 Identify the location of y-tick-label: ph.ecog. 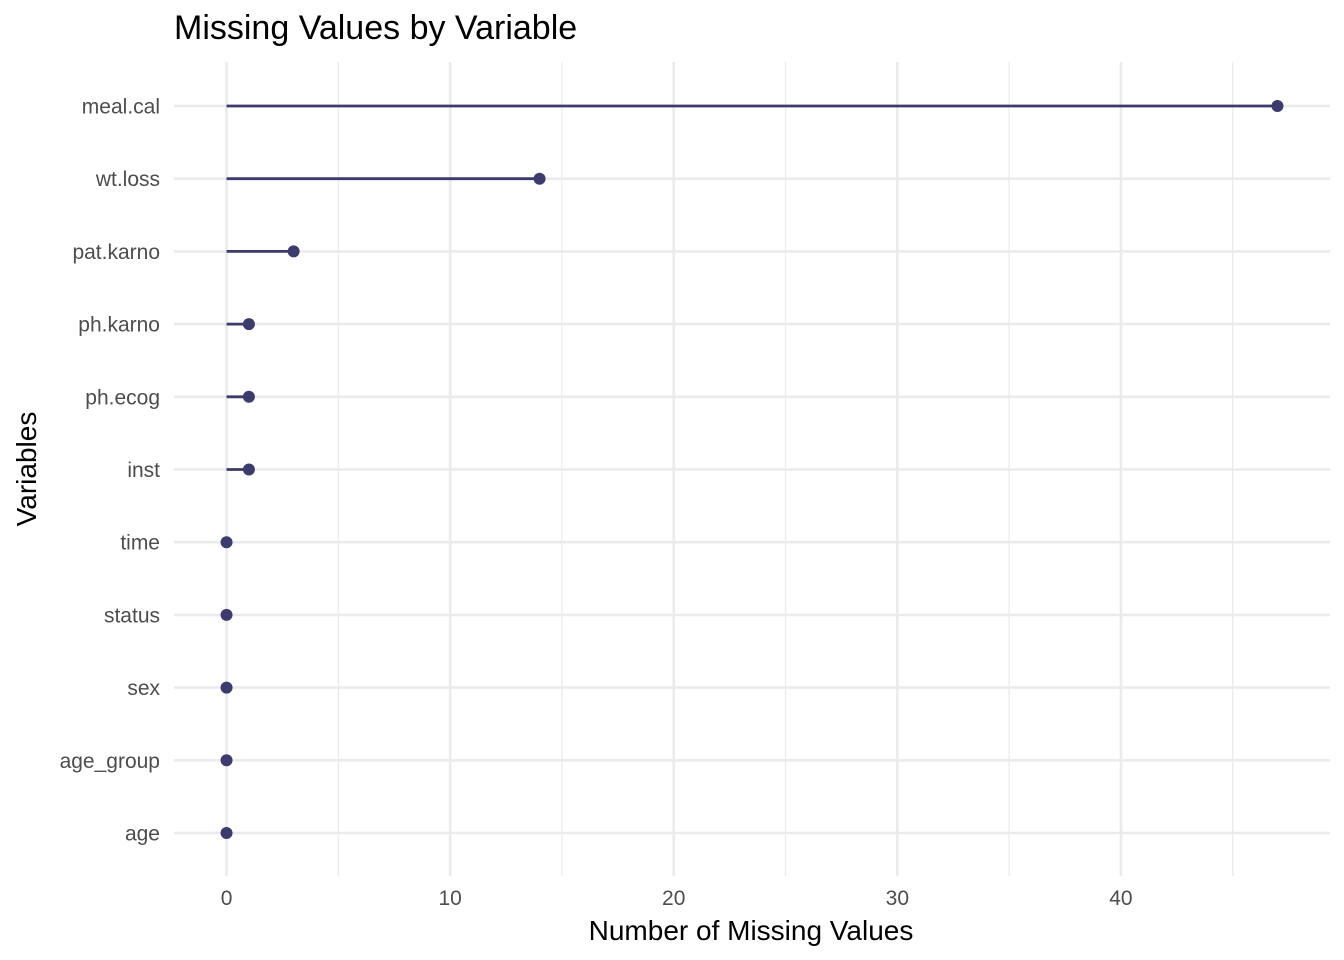
(122, 397).